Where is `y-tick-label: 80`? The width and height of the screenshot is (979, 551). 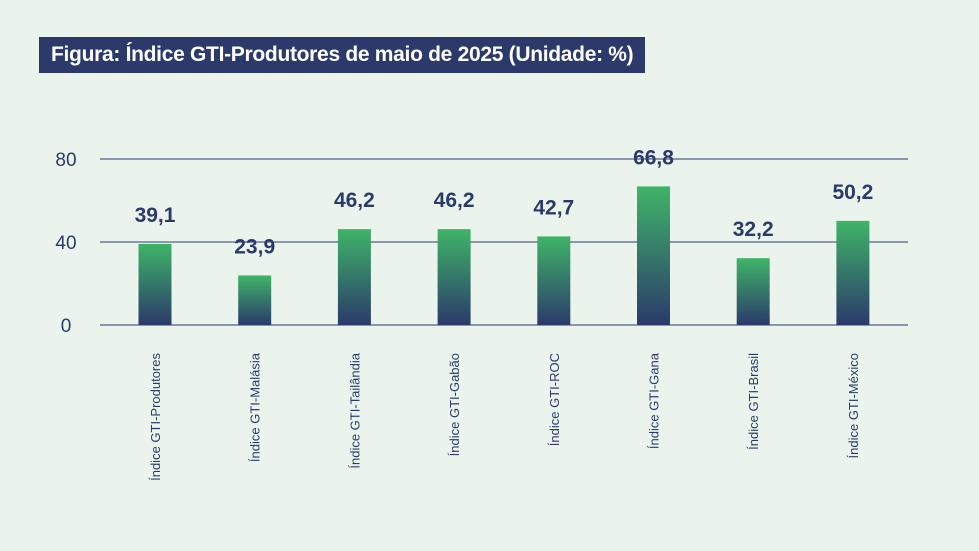
y-tick-label: 80 is located at coordinates (65, 160).